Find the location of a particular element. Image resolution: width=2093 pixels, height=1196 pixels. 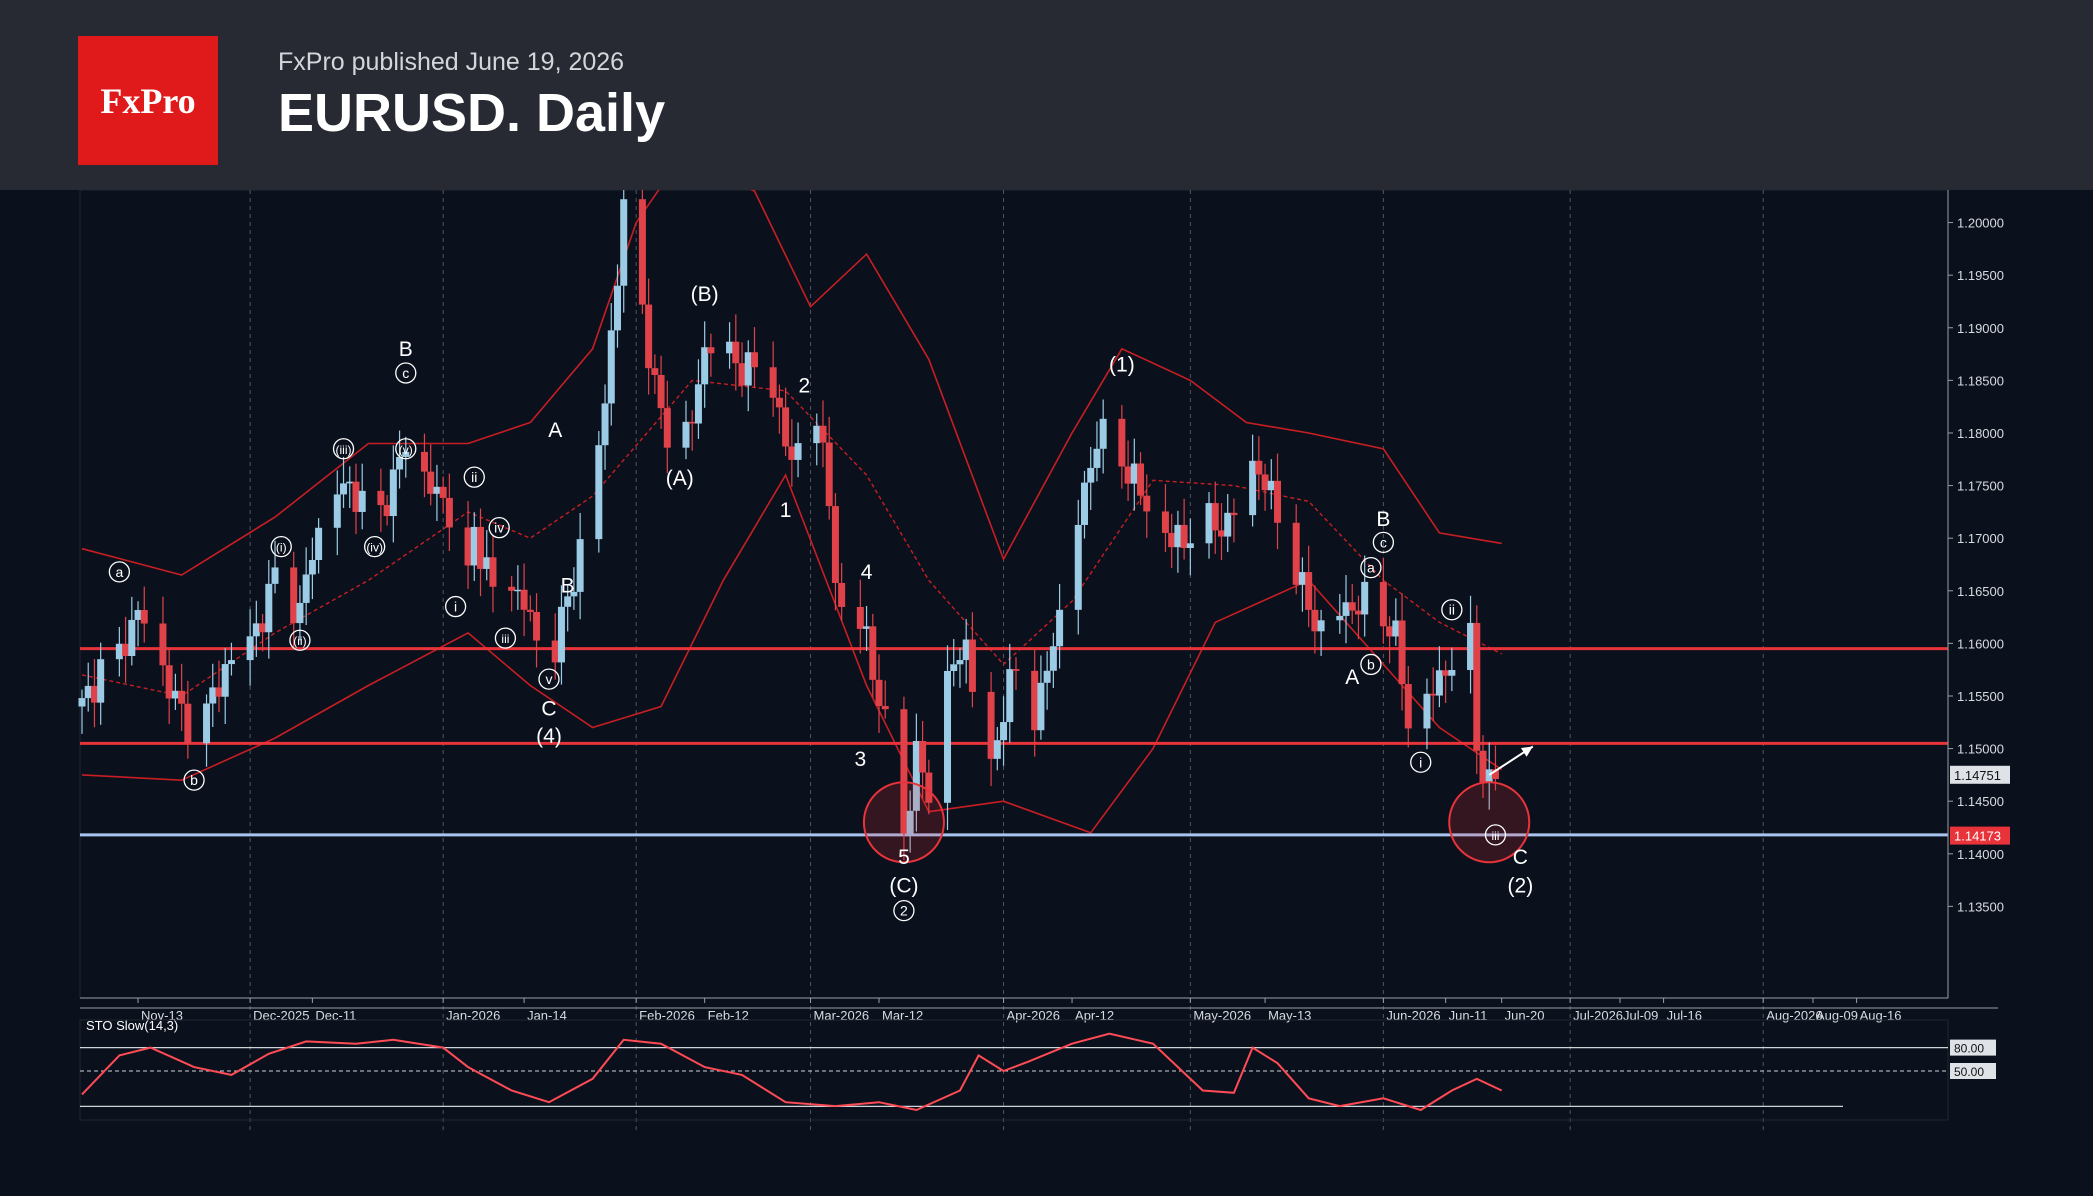

y-tick-label: 1.20000 is located at coordinates (1980, 223).